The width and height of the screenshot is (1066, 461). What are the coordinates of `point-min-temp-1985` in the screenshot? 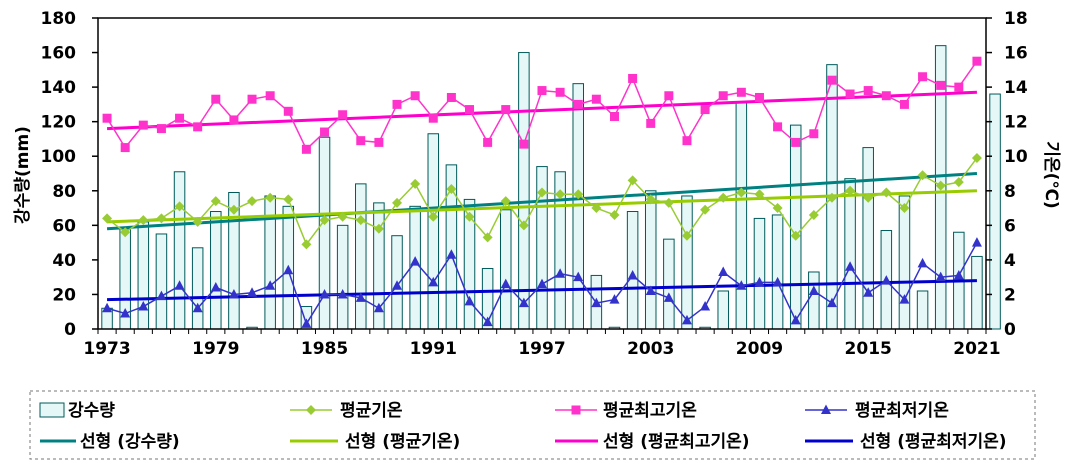 It's located at (324, 293).